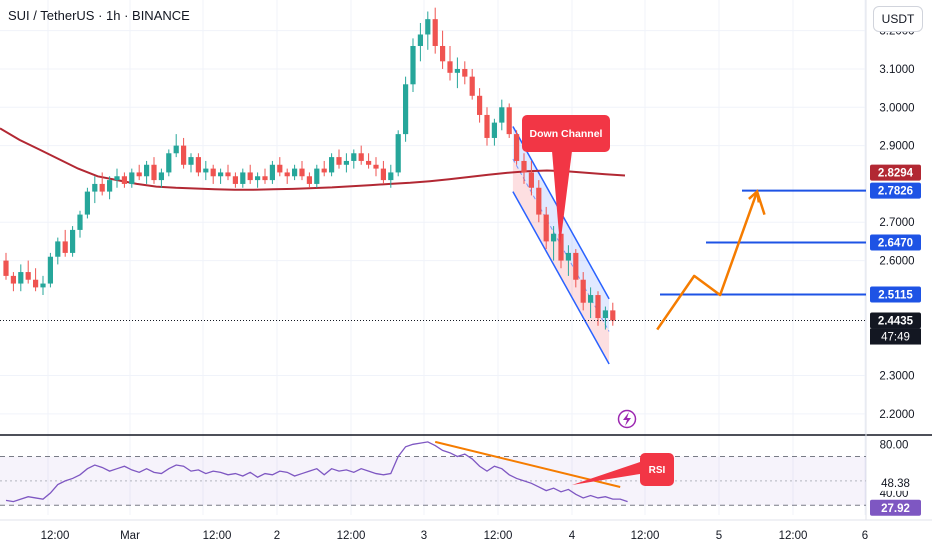 The image size is (932, 555). I want to click on current-price-label: 2.4435, so click(895, 320).